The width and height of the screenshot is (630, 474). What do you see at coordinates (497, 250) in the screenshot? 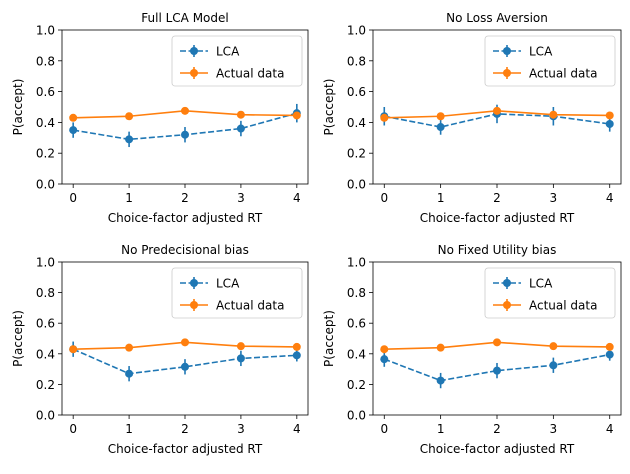
I see `chart-title: No Fixed Utility bias` at bounding box center [497, 250].